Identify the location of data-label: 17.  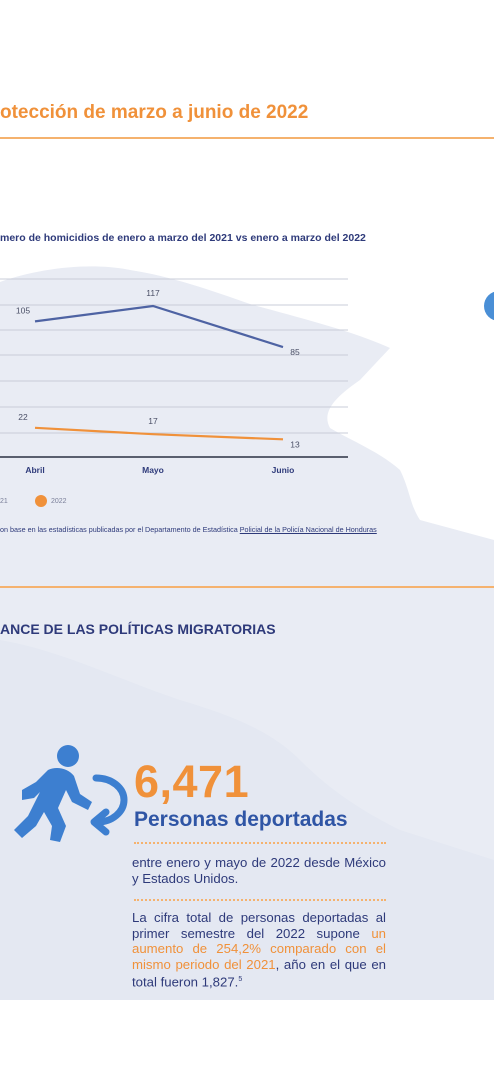
(153, 421).